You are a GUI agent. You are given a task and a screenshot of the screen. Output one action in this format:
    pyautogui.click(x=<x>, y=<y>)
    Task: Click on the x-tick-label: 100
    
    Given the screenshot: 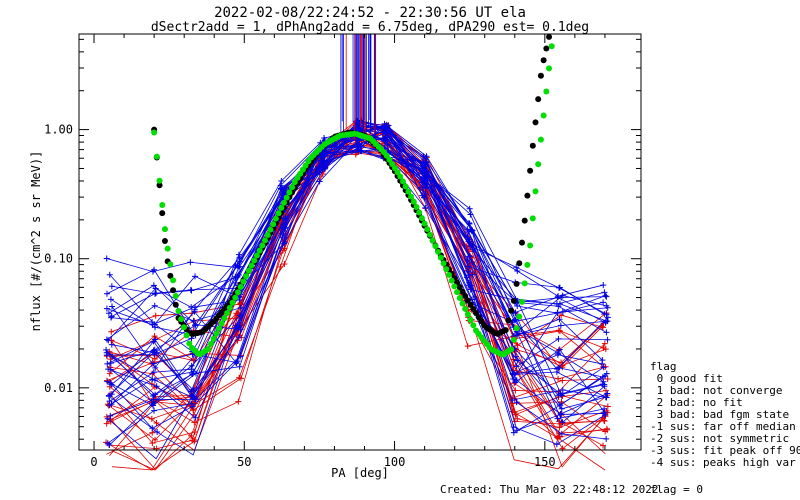 What is the action you would take?
    pyautogui.click(x=395, y=462)
    